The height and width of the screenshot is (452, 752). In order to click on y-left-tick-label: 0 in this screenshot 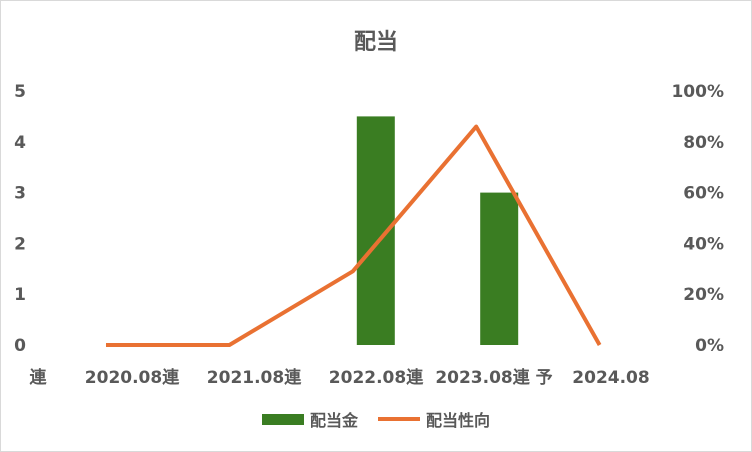, I will do `click(20, 346)`.